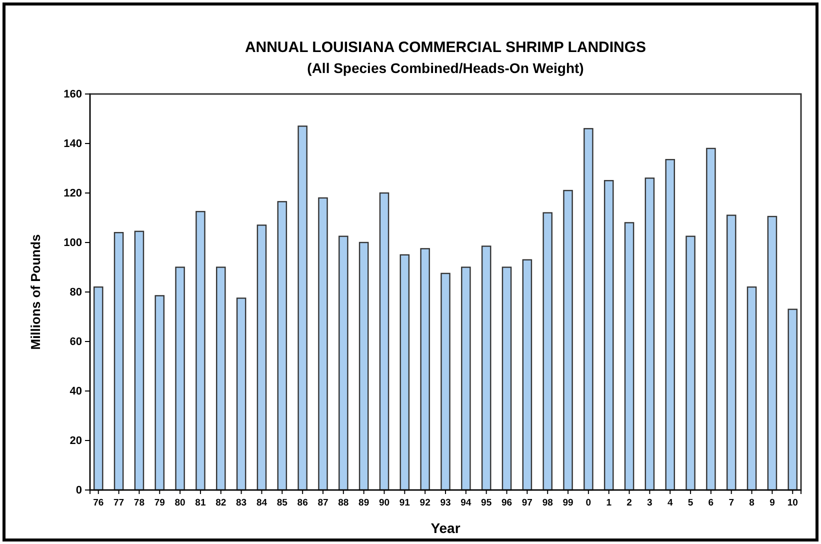 This screenshot has height=544, width=821. Describe the element at coordinates (35, 292) in the screenshot. I see `y-axis-title: Millions of Pounds` at that location.